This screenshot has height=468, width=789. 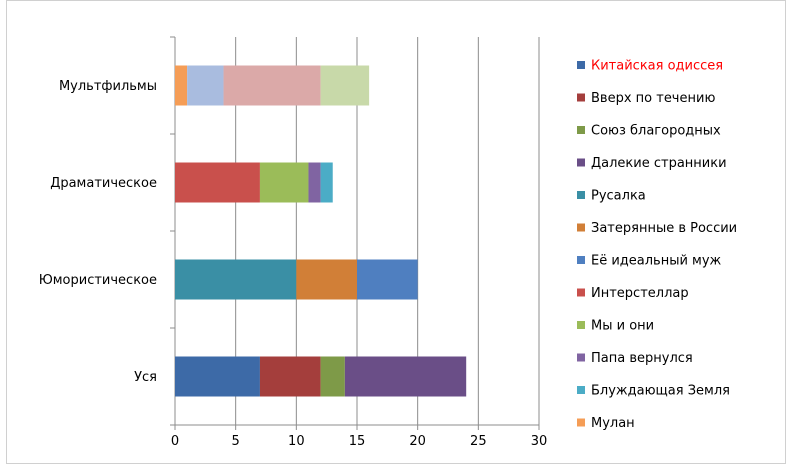 What do you see at coordinates (660, 391) in the screenshot?
I see `legend-label-10: Блуждающая Земля` at bounding box center [660, 391].